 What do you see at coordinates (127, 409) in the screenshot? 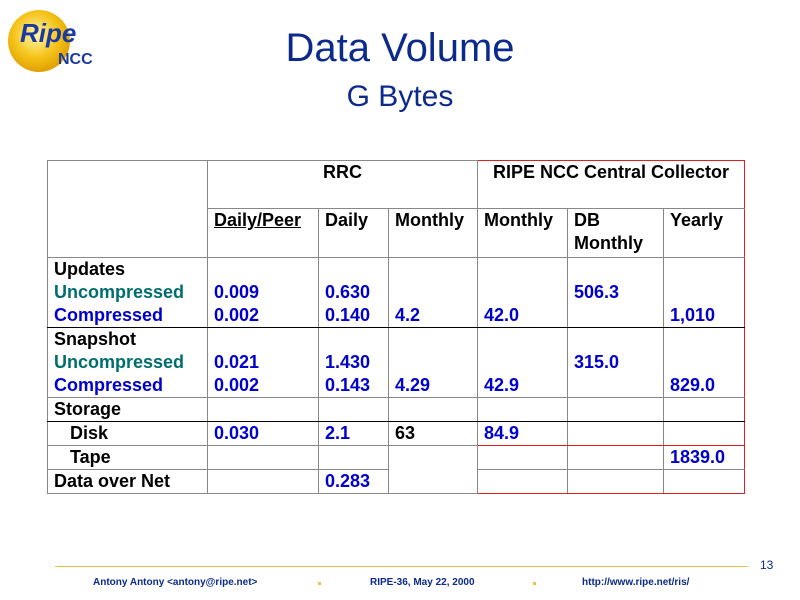
I see `row-label-storage: Storage` at bounding box center [127, 409].